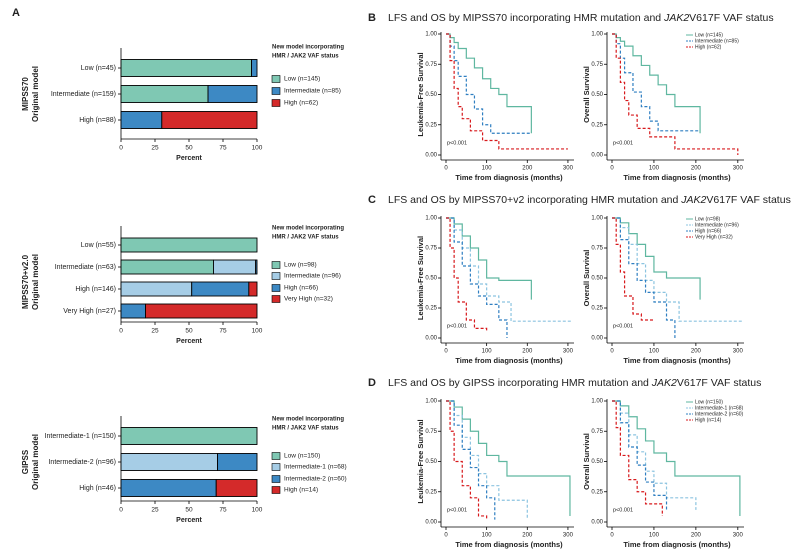 The height and width of the screenshot is (558, 800). What do you see at coordinates (89, 311) in the screenshot?
I see `y-tick-label: Very High (n=27)` at bounding box center [89, 311].